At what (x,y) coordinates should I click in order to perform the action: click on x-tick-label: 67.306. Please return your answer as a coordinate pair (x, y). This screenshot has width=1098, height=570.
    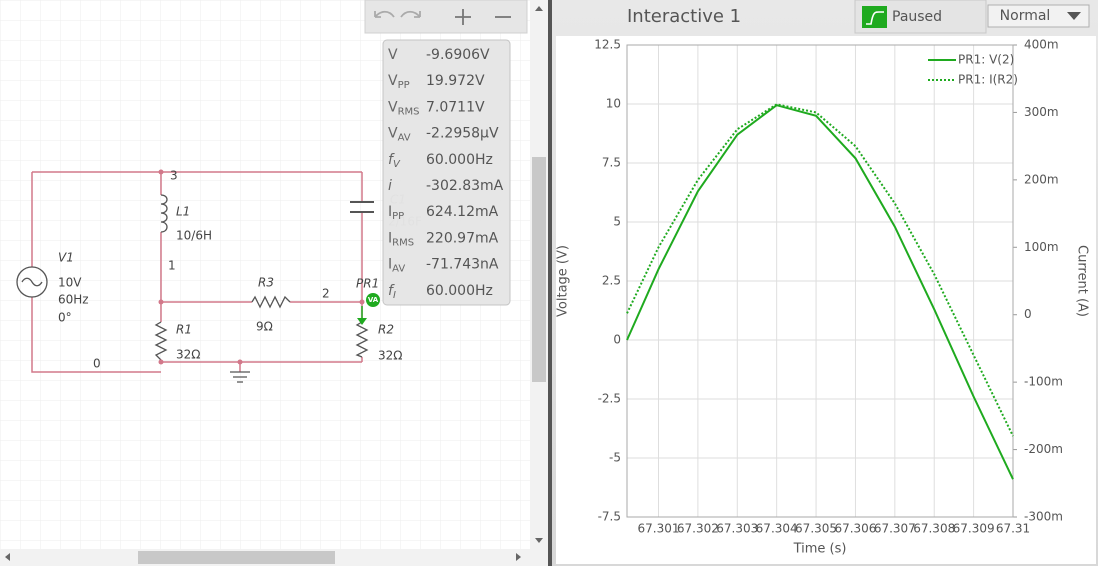
    Looking at the image, I should click on (855, 529).